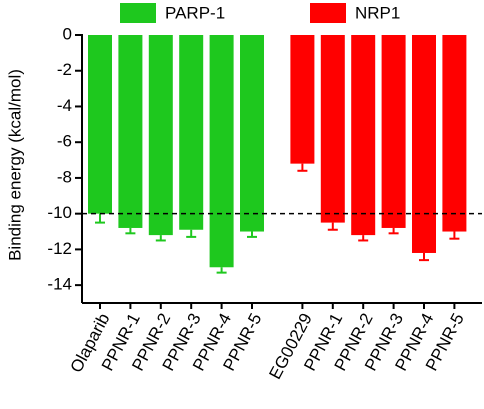 The width and height of the screenshot is (484, 409). What do you see at coordinates (59, 248) in the screenshot?
I see `y-tick-label: -12` at bounding box center [59, 248].